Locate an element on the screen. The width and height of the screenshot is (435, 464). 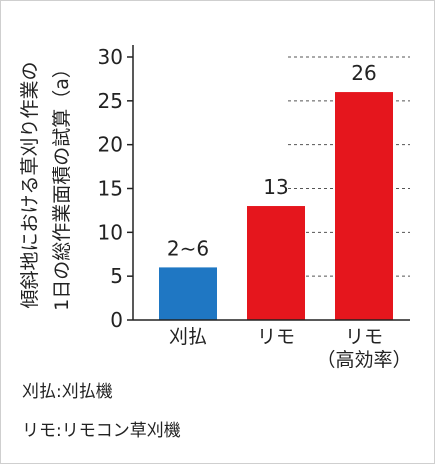
x-tick-label-3-line-1: リモ is located at coordinates (364, 337).